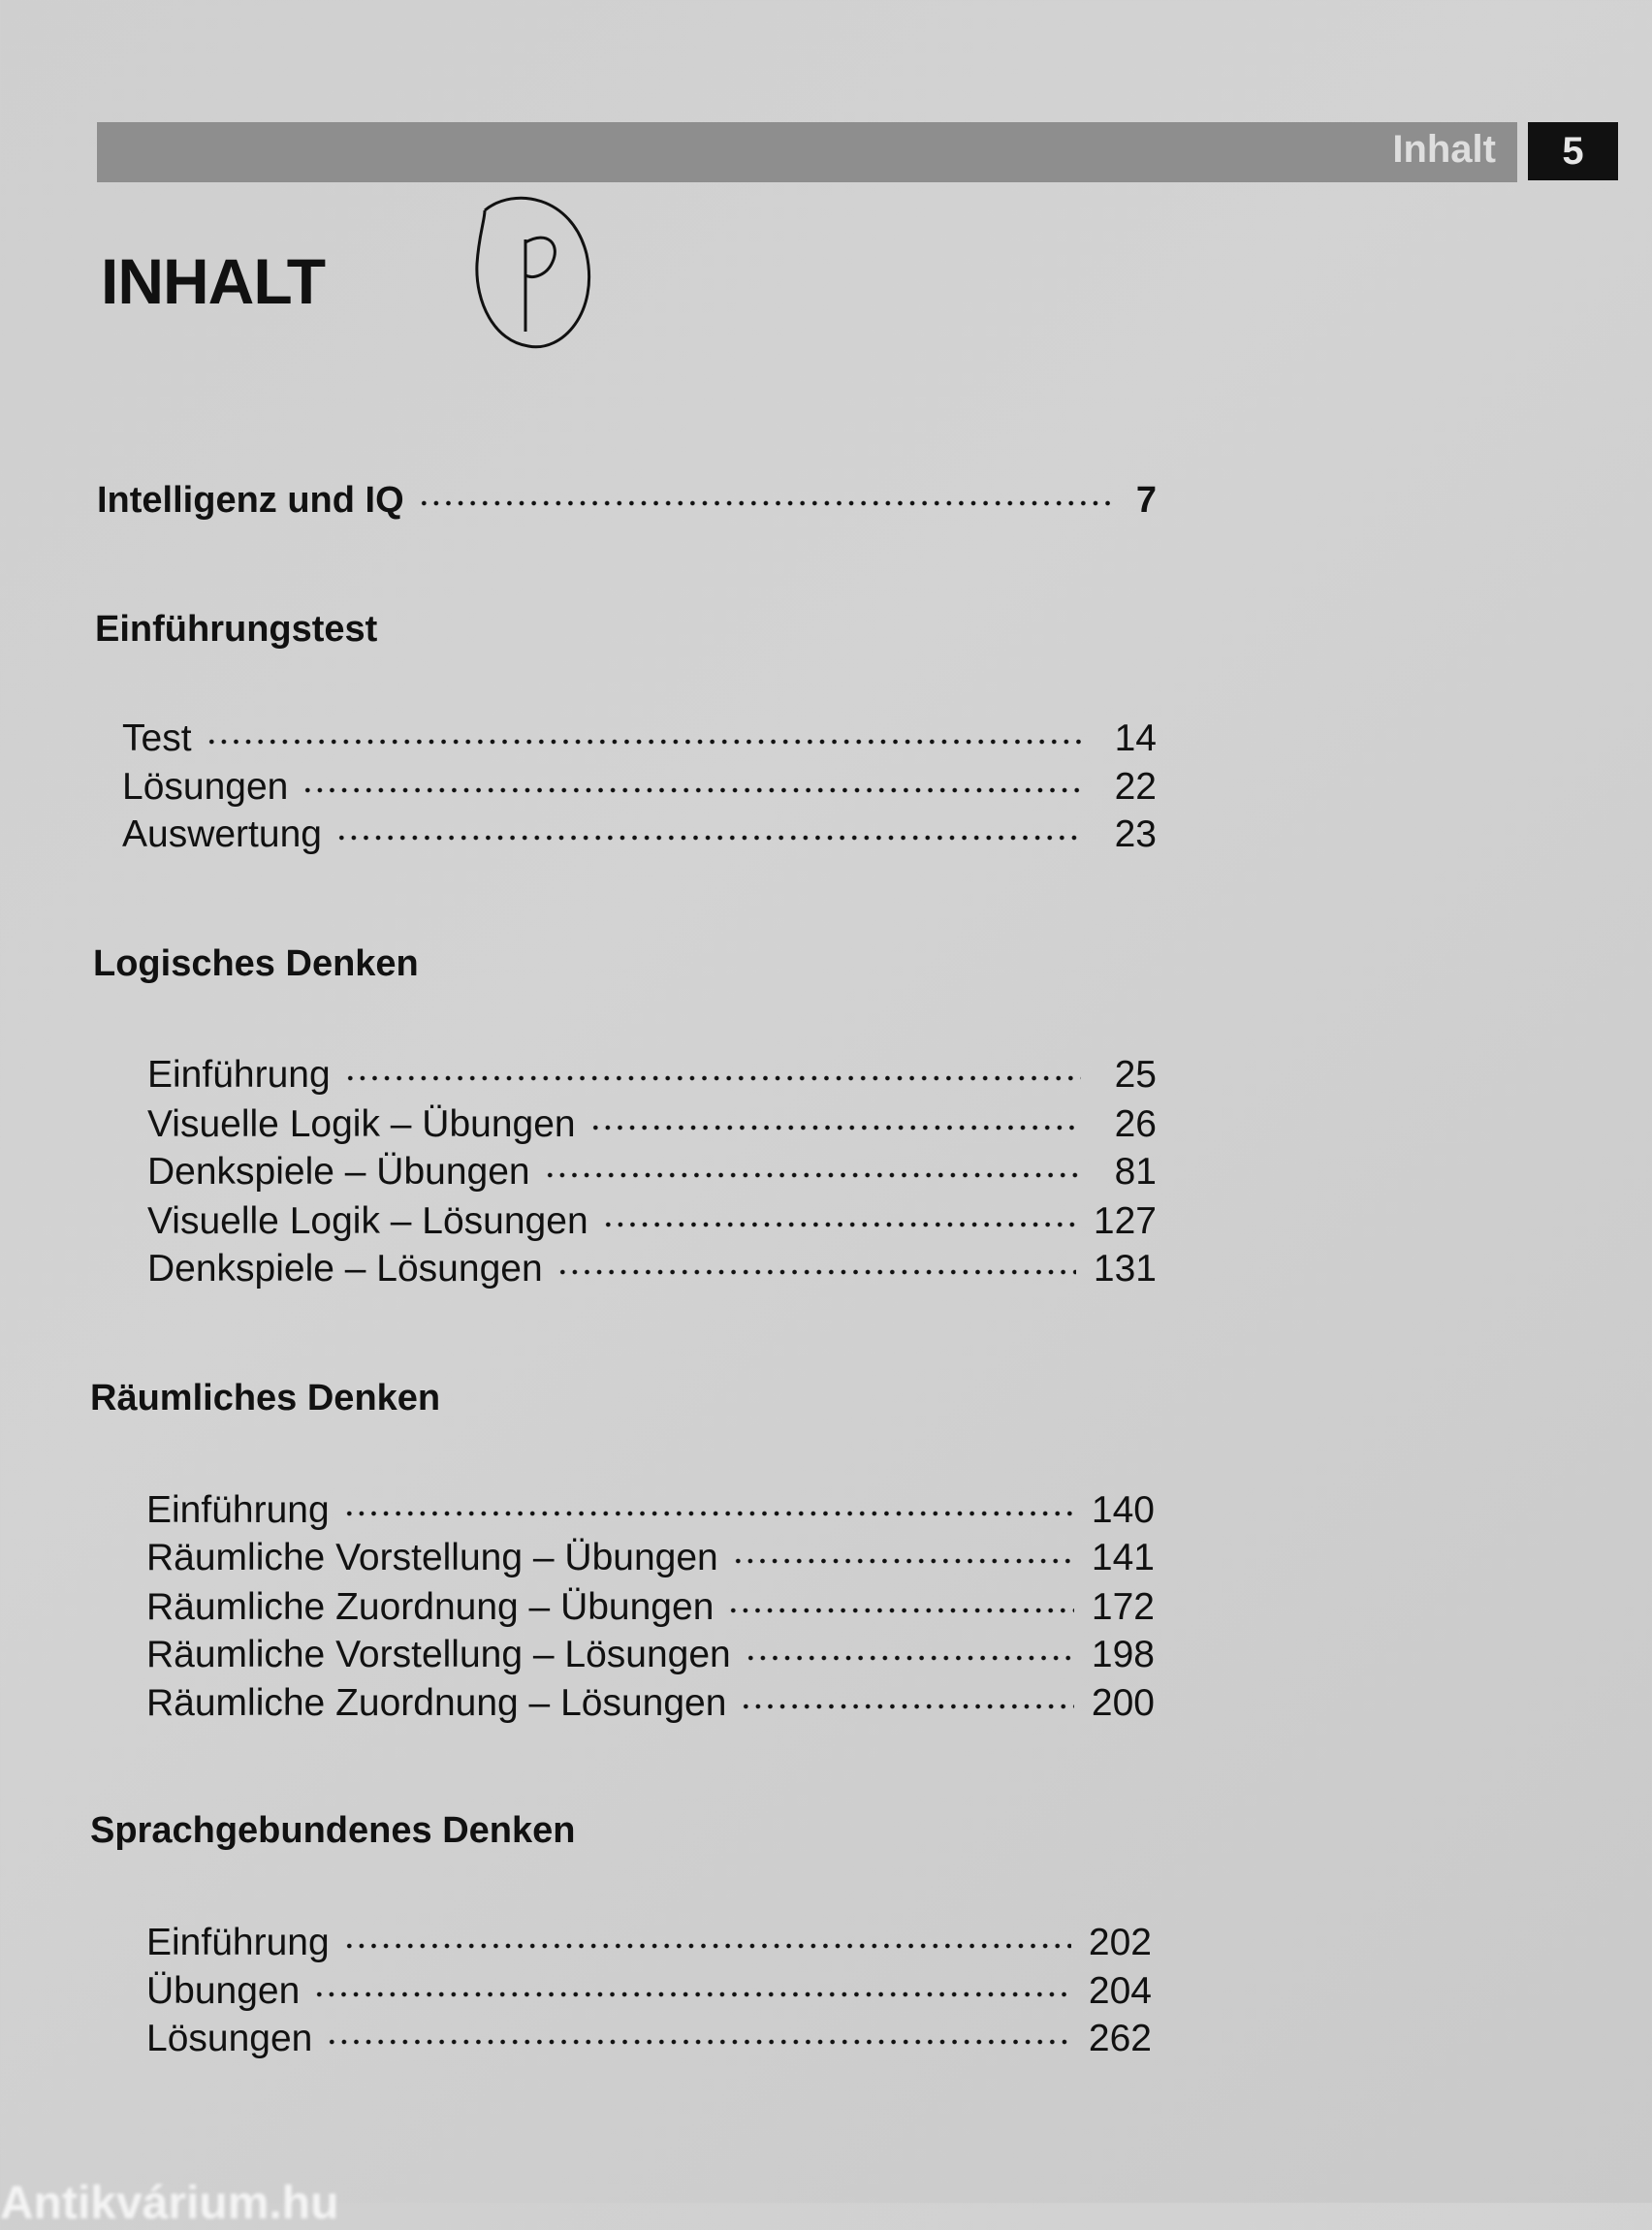 The width and height of the screenshot is (1652, 2230). I want to click on toc-entry: Räumliche Vorstellung – Lösungen 198, so click(650, 1648).